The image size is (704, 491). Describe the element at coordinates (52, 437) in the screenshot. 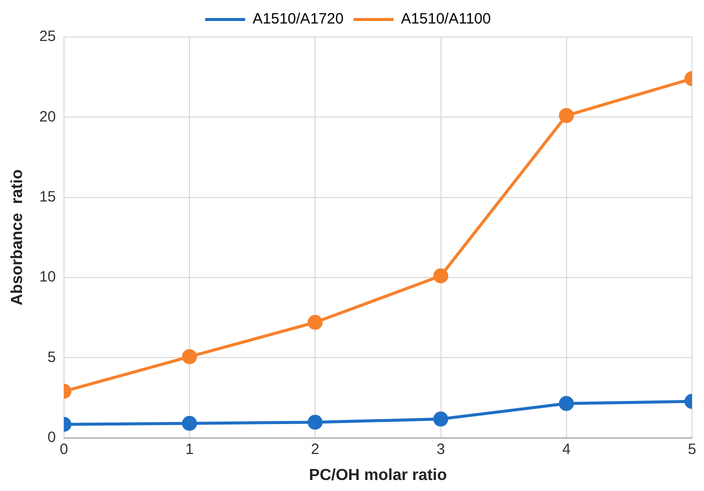

I see `y-tick-label: 0` at that location.